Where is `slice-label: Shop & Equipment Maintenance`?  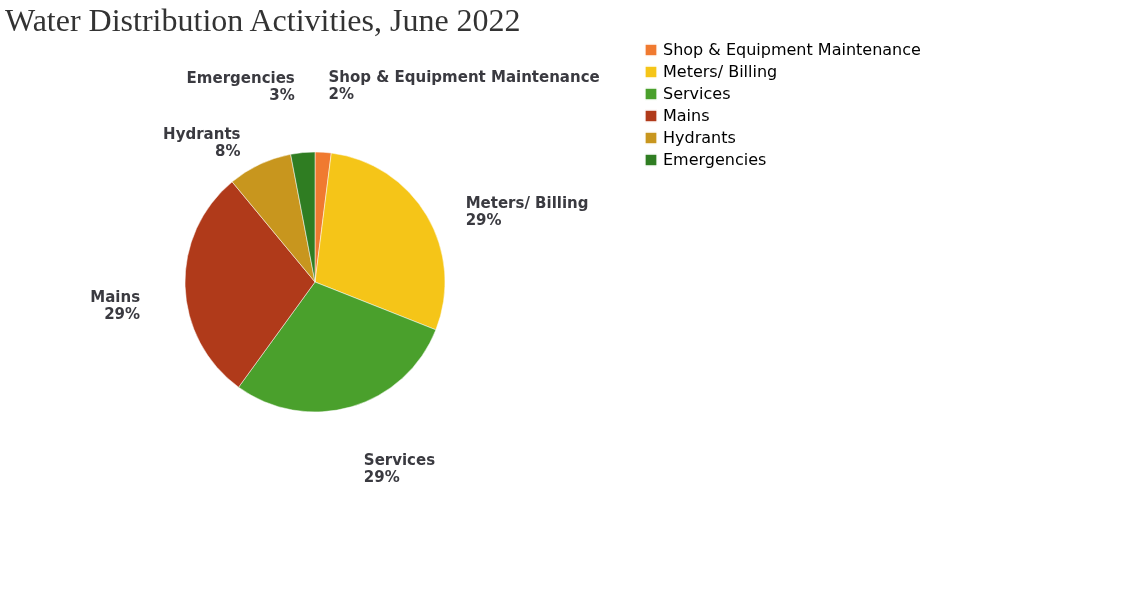
slice-label: Shop & Equipment Maintenance is located at coordinates (464, 77).